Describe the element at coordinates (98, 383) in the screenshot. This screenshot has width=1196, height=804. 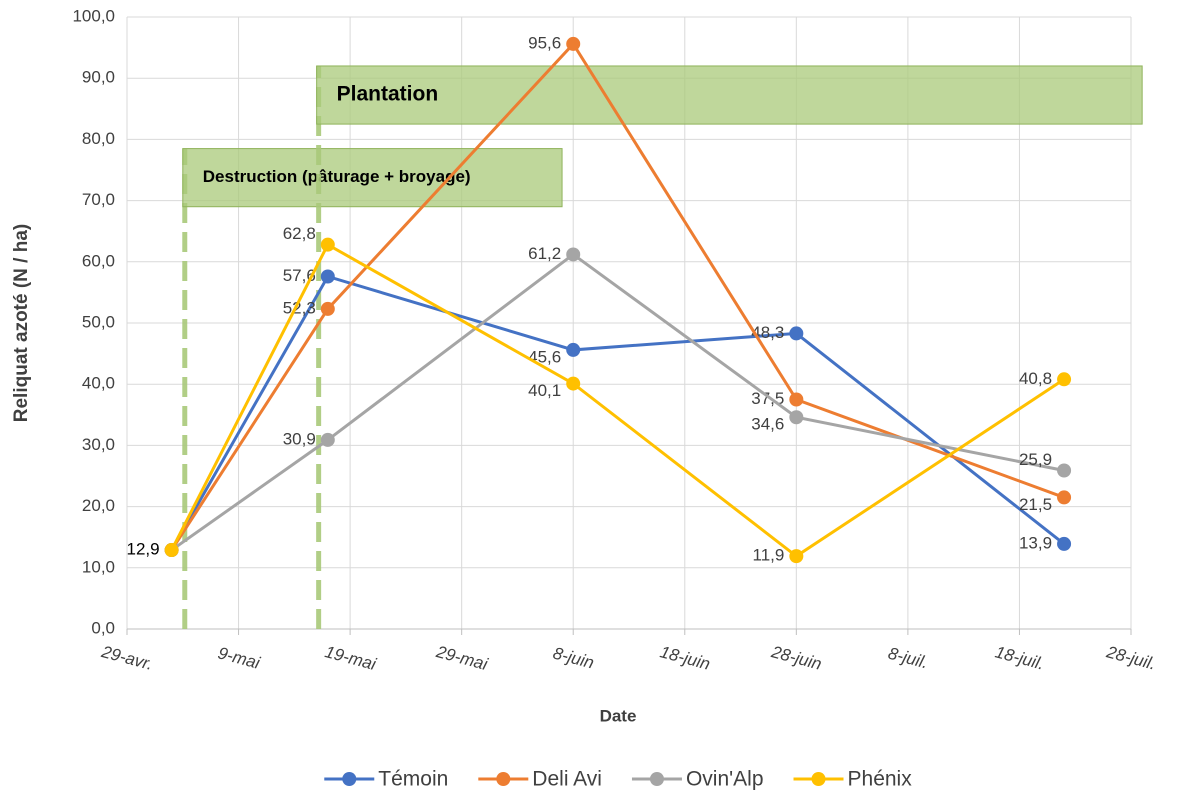
I see `y-tick-label: 40,0` at that location.